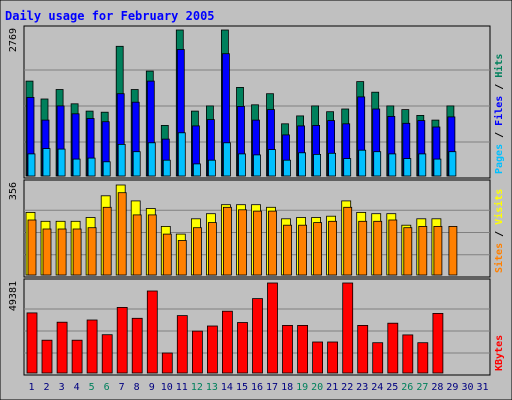  I want to click on x-tick-label-day-19: 19, so click(302, 387).